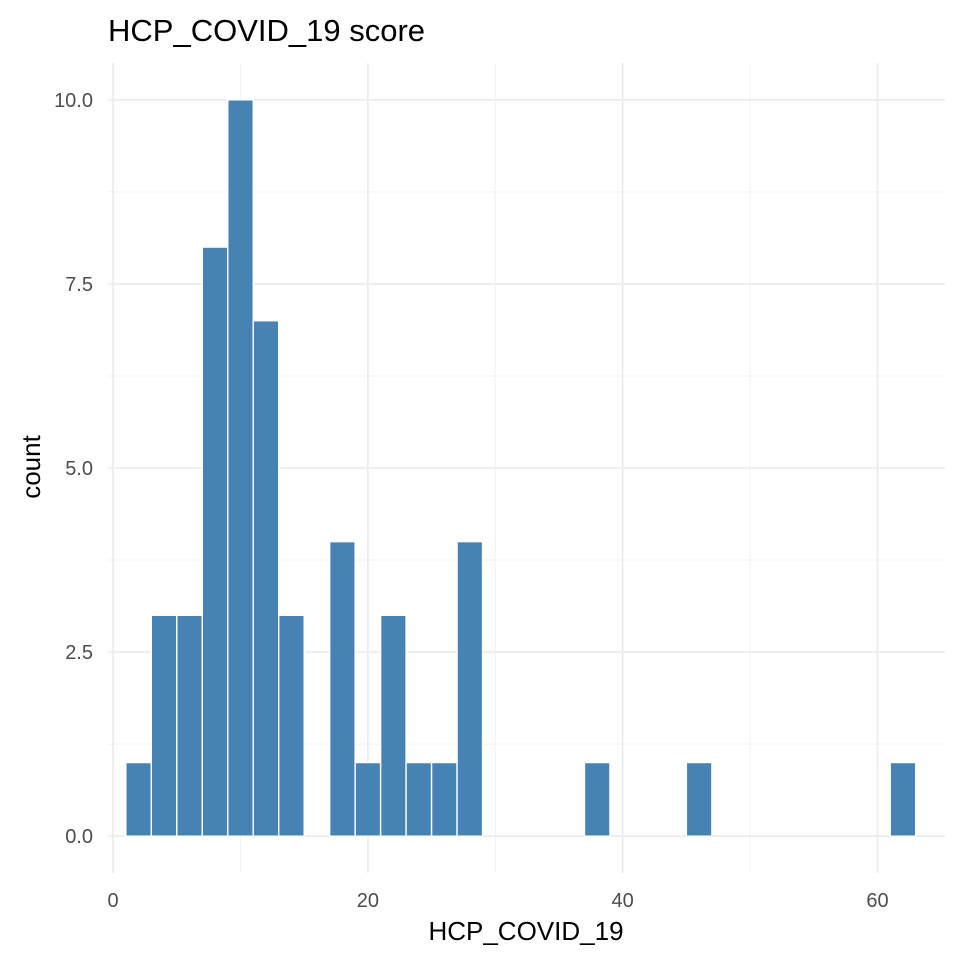 Image resolution: width=960 pixels, height=960 pixels. I want to click on x-axis-tick-labels: 0 20 40 60, so click(498, 901).